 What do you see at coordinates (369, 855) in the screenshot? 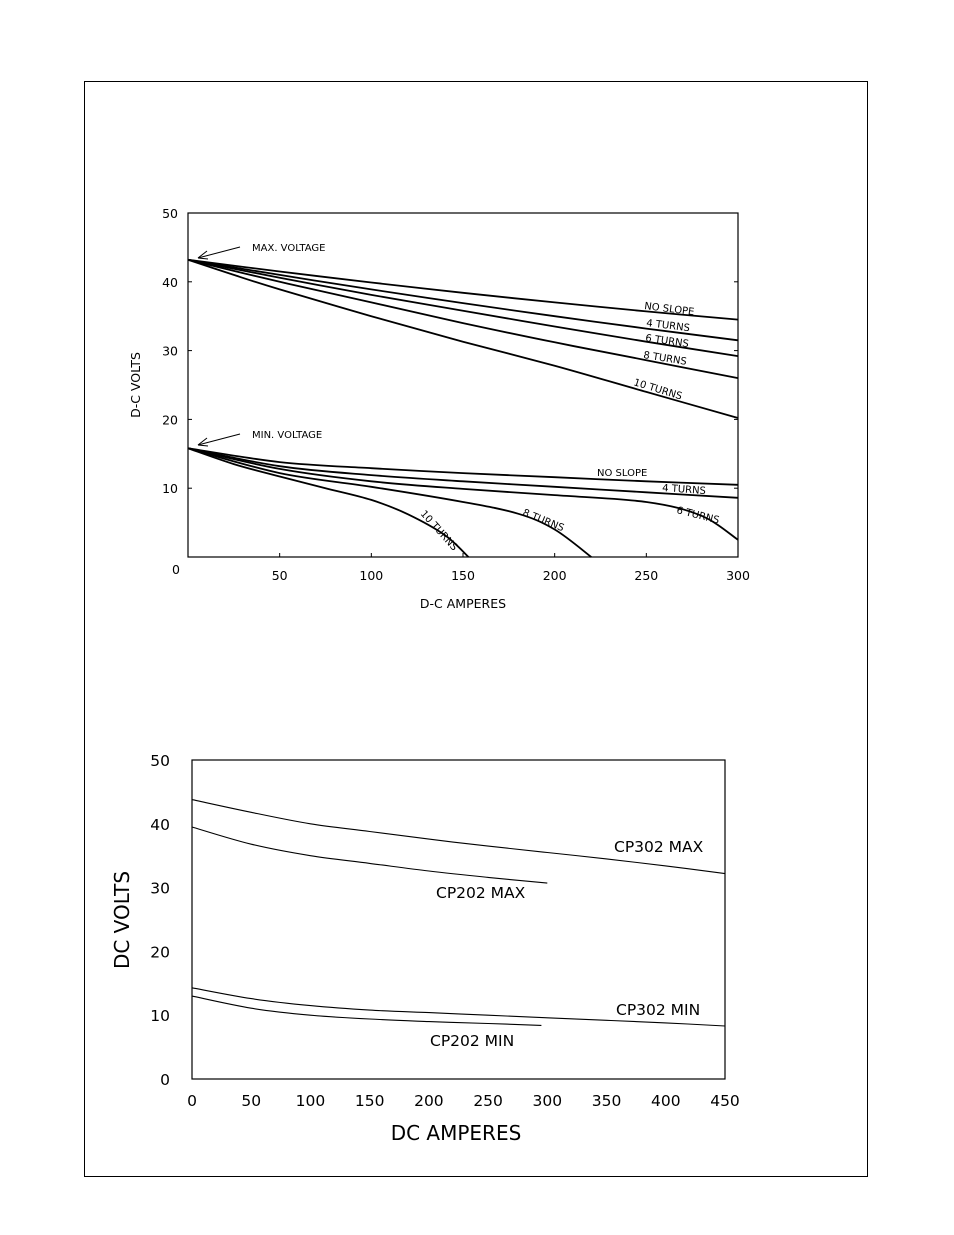
I see `series-cp202-max` at bounding box center [369, 855].